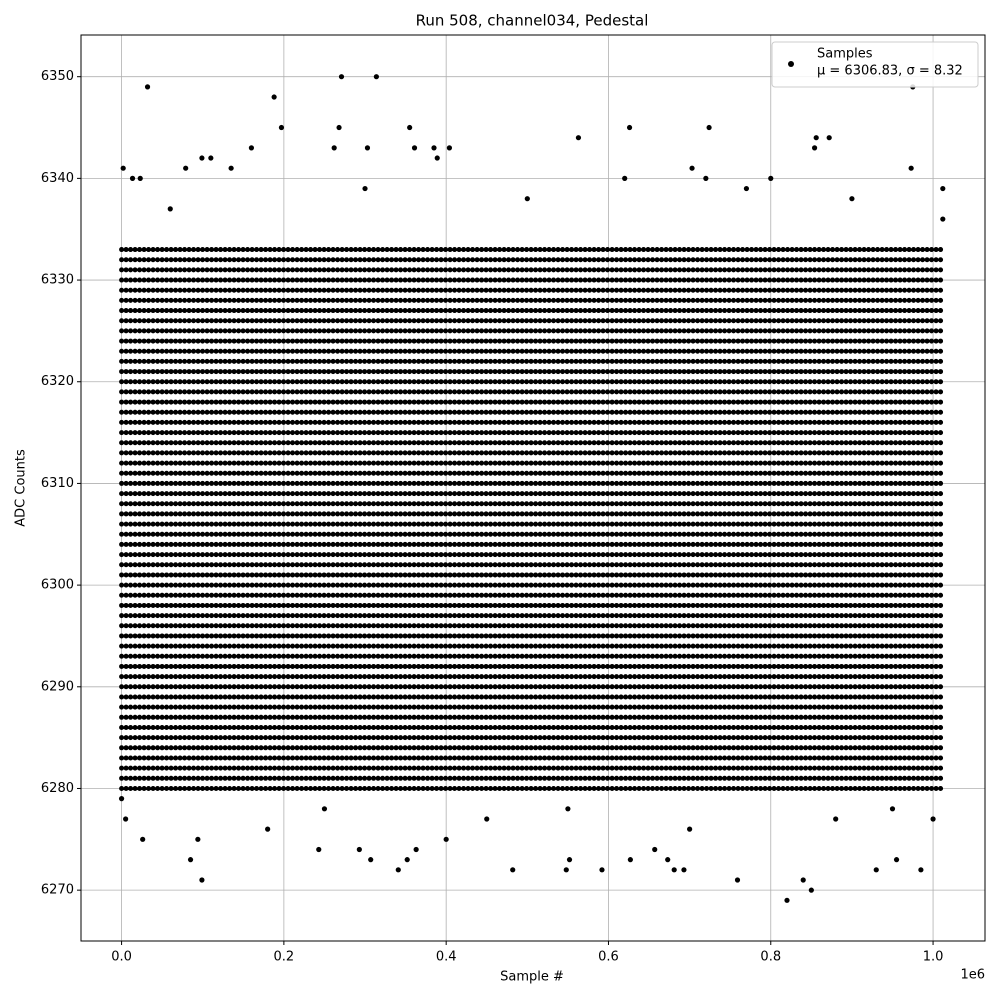 Image resolution: width=1000 pixels, height=1004 pixels. Describe the element at coordinates (57, 178) in the screenshot. I see `y-tick-label: 6340` at that location.